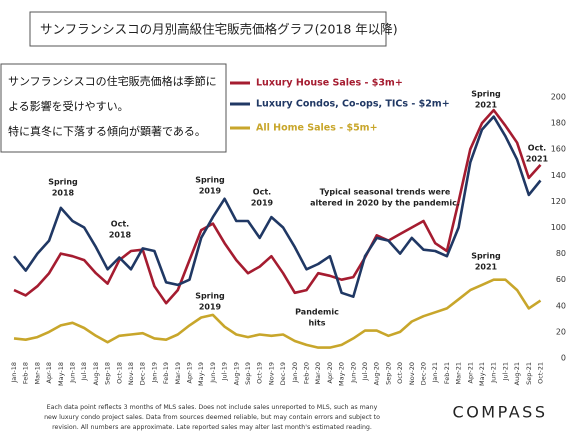 The height and width of the screenshot is (437, 583). I want to click on y-tick-label: 200, so click(558, 97).